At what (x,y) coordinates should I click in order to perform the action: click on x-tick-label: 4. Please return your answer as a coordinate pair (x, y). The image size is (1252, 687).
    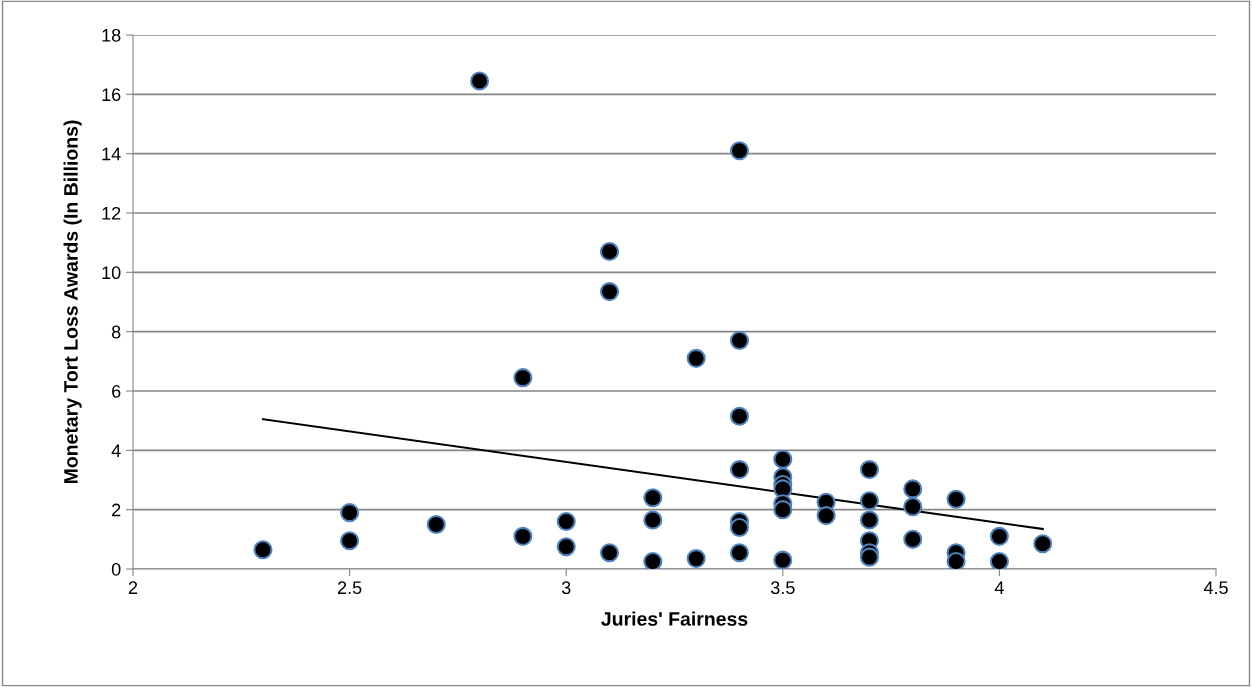
    Looking at the image, I should click on (999, 587).